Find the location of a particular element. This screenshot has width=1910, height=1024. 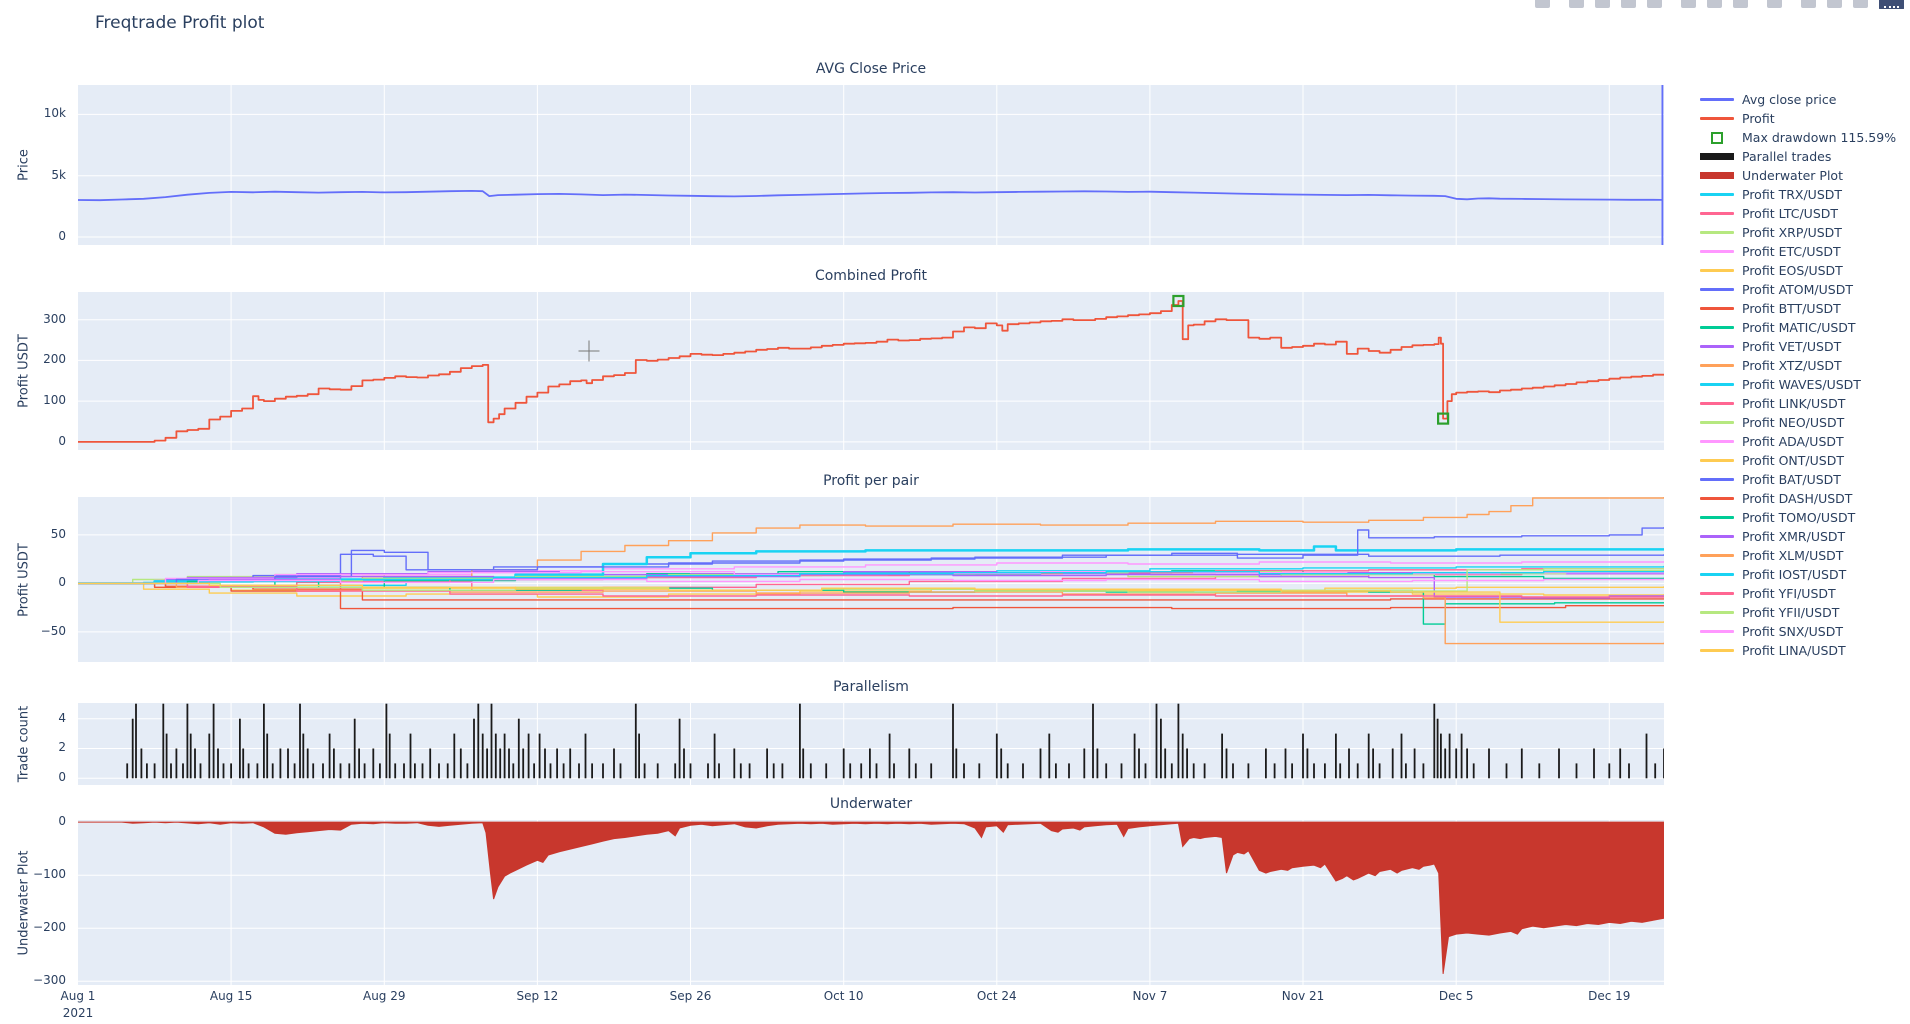

legend-item-profit-matic-usdt: Profit MATIC/USDT is located at coordinates (1798, 327).